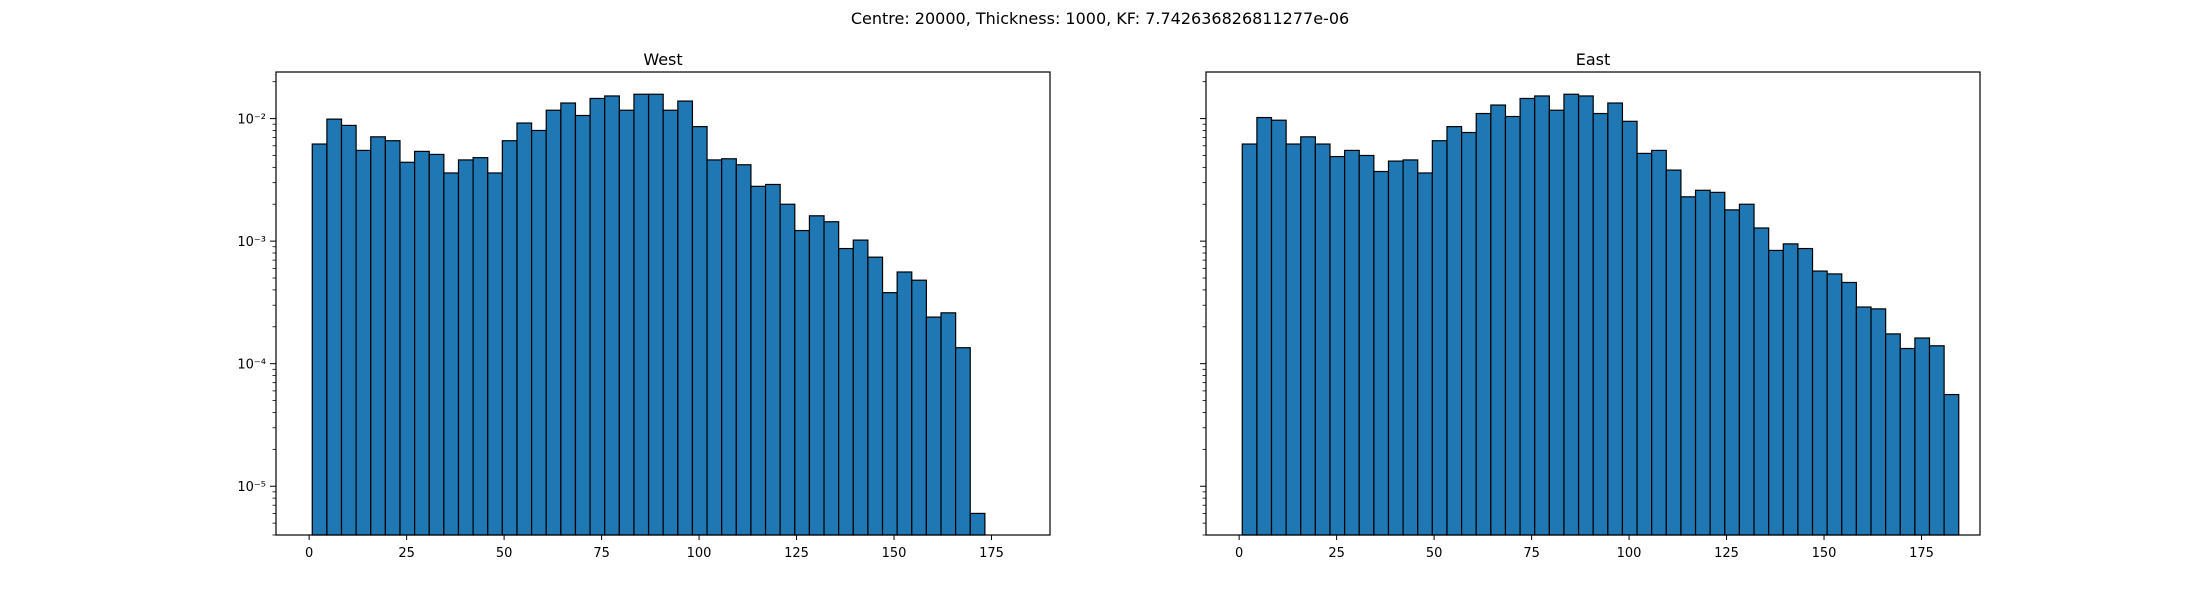 The image size is (2200, 600). Describe the element at coordinates (1921, 553) in the screenshot. I see `x-tick-label: 175` at that location.